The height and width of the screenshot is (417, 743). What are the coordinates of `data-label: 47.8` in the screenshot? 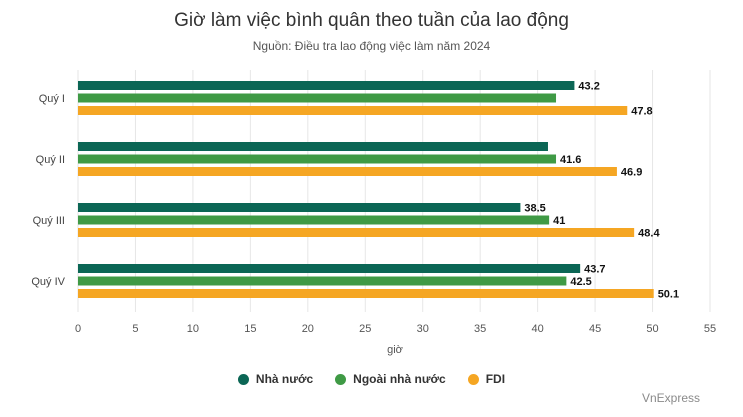 It's located at (641, 112).